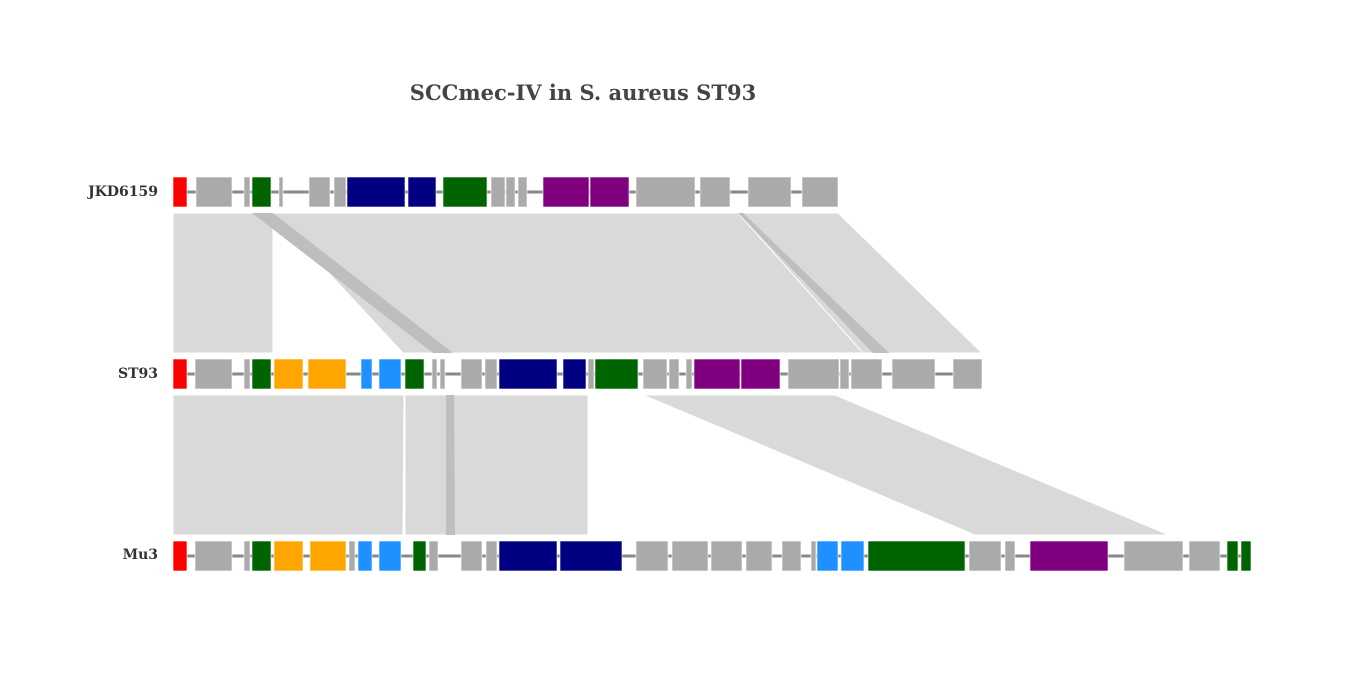 This screenshot has height=691, width=1352. I want to click on track-label-jkd6159: JKD6159, so click(123, 192).